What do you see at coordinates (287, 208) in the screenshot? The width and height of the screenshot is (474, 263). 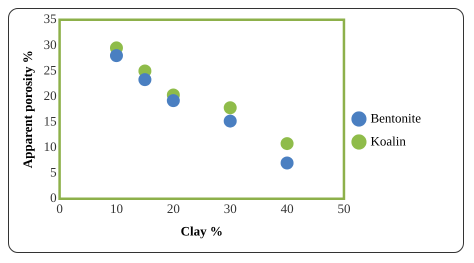 I see `x-tick-label: 40` at bounding box center [287, 208].